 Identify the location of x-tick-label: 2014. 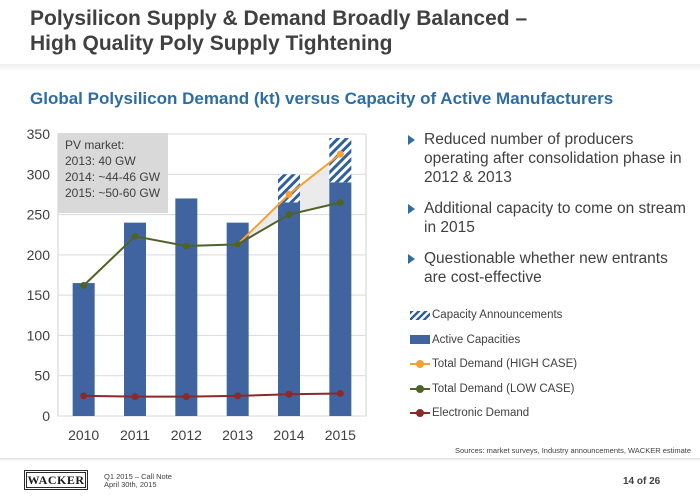
(288, 435).